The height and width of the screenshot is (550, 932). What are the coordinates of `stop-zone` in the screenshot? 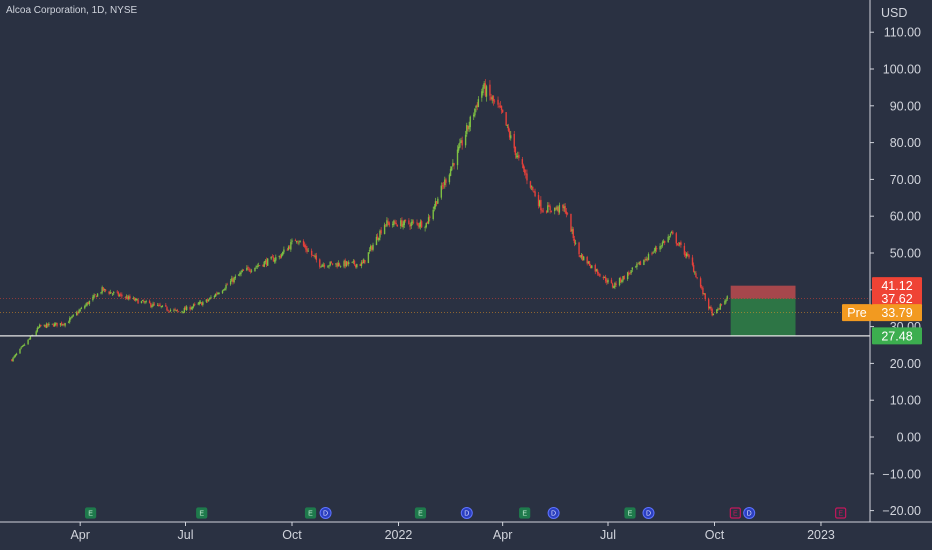 It's located at (763, 292).